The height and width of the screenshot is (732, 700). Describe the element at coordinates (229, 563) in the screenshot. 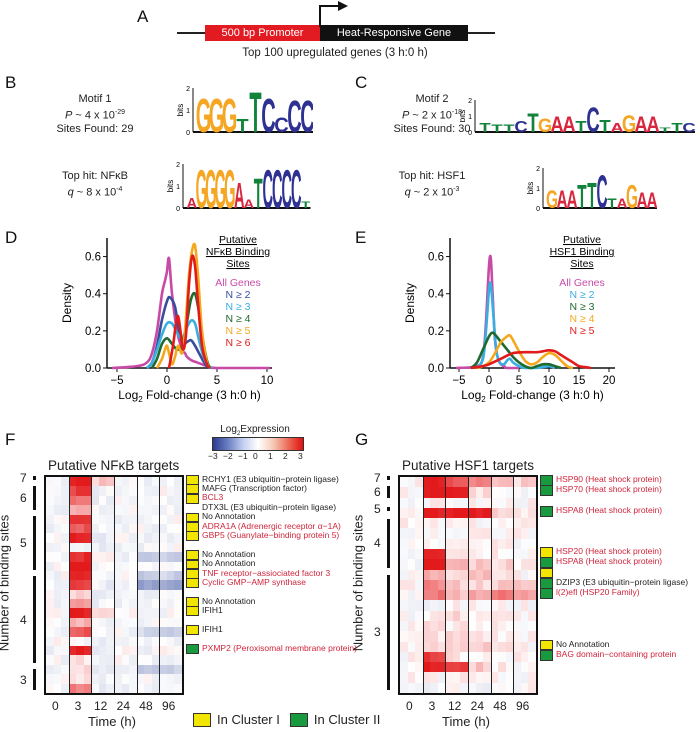

I see `gene-label: No Annotation` at that location.